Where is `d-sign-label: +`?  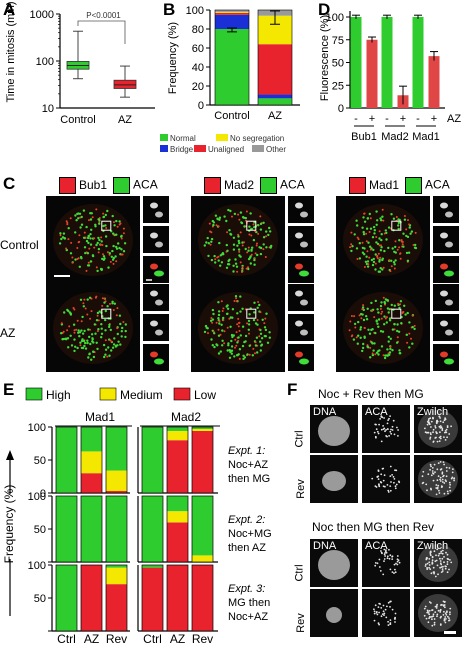 d-sign-label: + is located at coordinates (372, 119).